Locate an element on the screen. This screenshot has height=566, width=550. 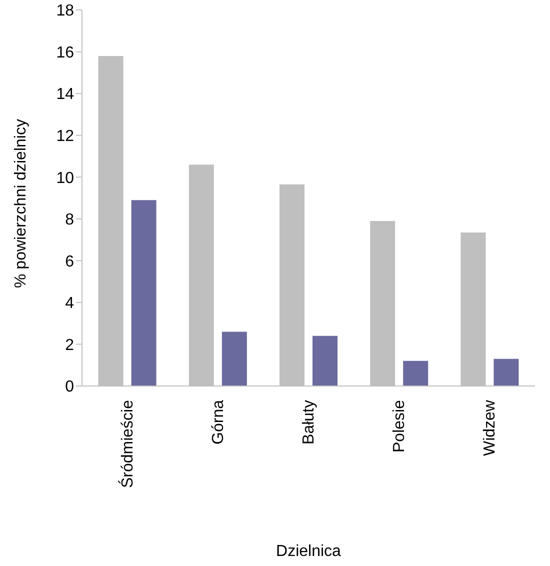
y-tick-label: 4 is located at coordinates (69, 303).